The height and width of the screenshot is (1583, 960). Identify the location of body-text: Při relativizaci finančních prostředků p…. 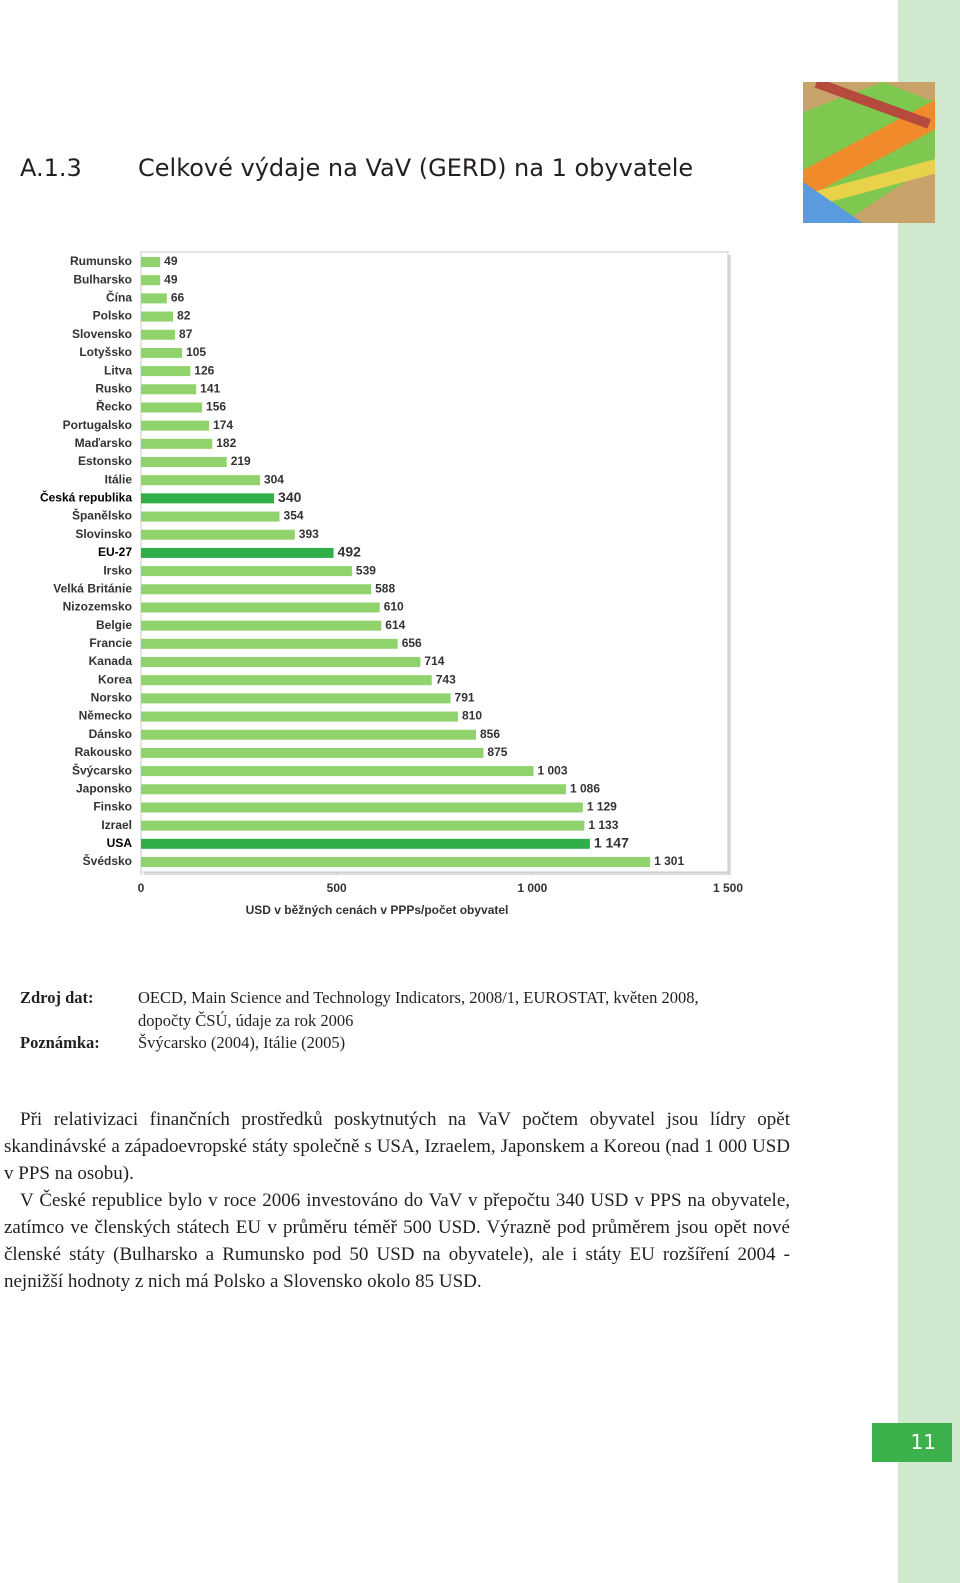
(397, 1200).